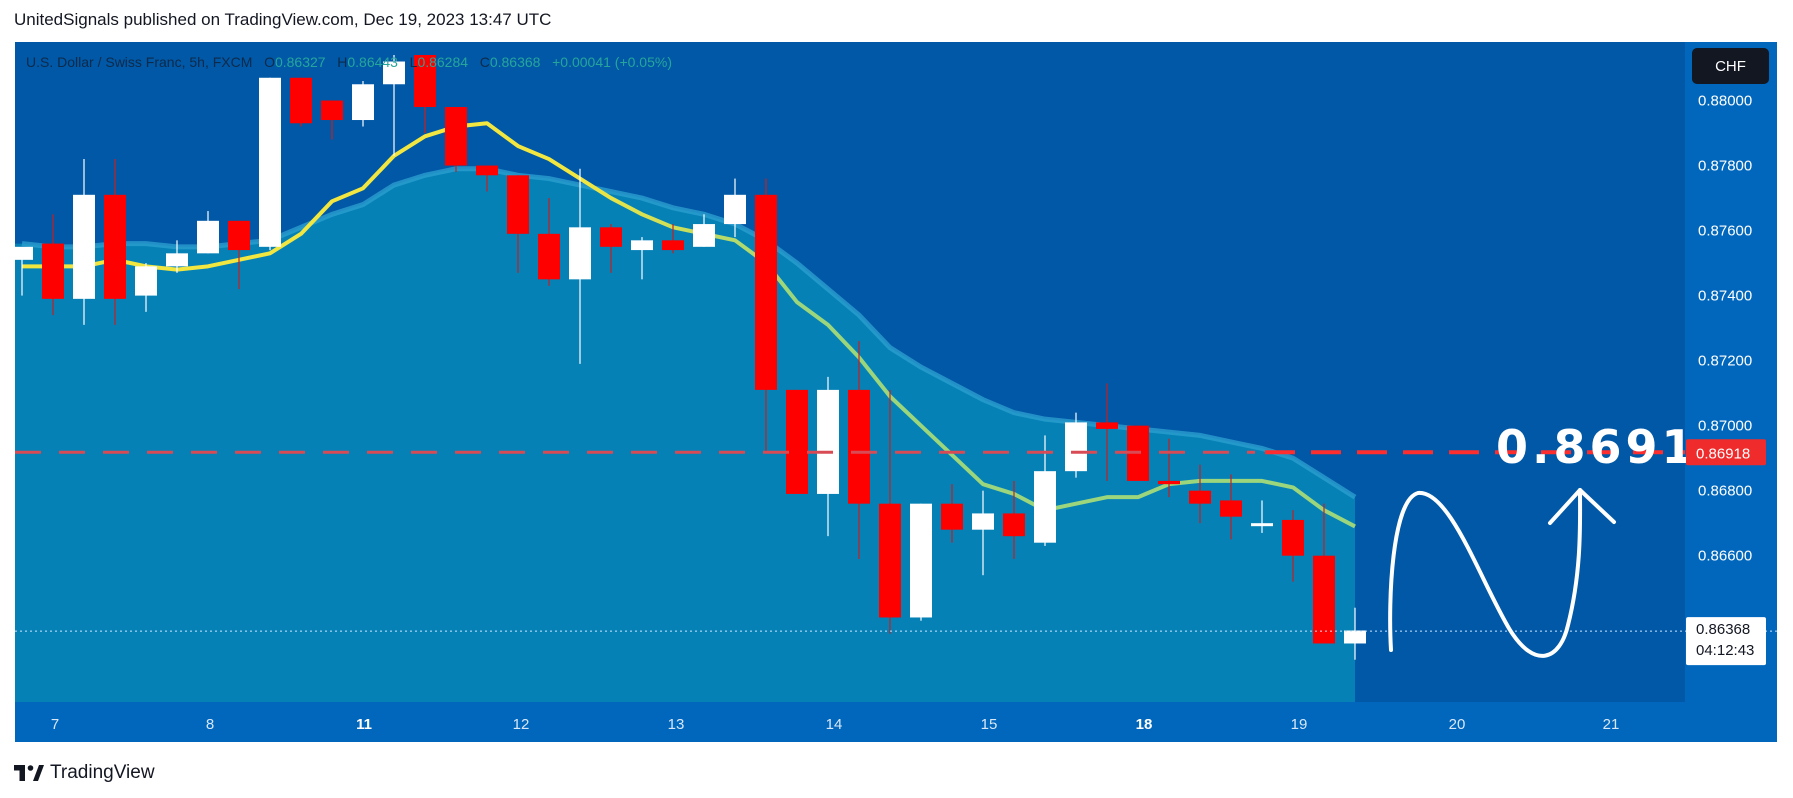  Describe the element at coordinates (29, 773) in the screenshot. I see `tradingview-icon` at that location.